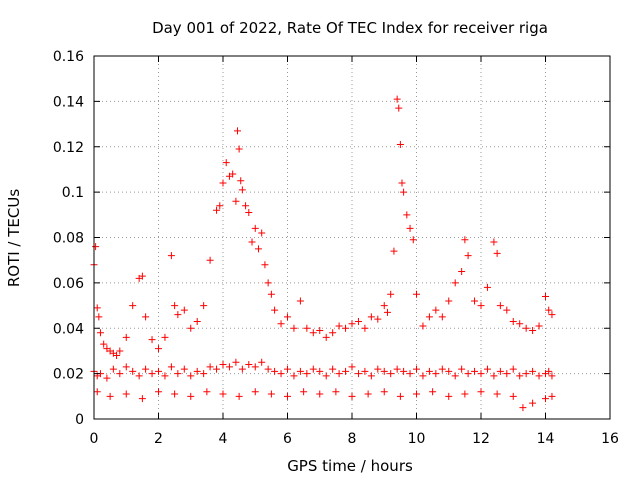 The height and width of the screenshot is (480, 640). What do you see at coordinates (352, 439) in the screenshot?
I see `x-tick-label: 8` at bounding box center [352, 439].